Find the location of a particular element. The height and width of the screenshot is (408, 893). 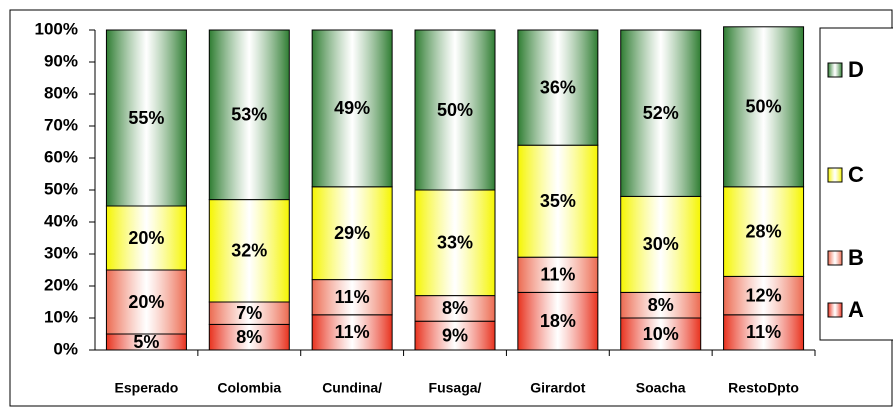

value-label: 36% is located at coordinates (558, 87).